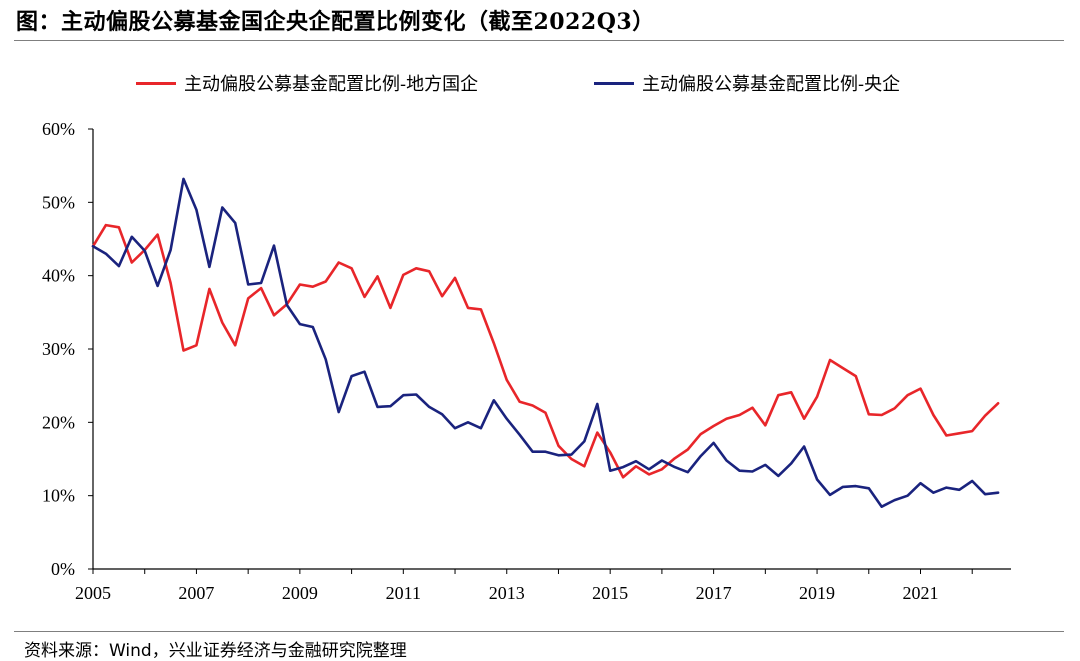 This screenshot has width=1080, height=661. Describe the element at coordinates (93, 593) in the screenshot. I see `x-tick-label: 2005` at that location.